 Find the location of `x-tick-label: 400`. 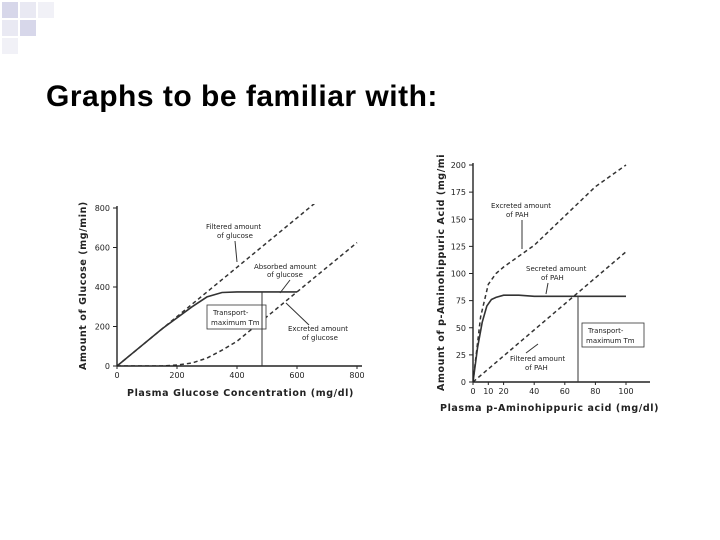

x-tick-label: 400 is located at coordinates (236, 375).